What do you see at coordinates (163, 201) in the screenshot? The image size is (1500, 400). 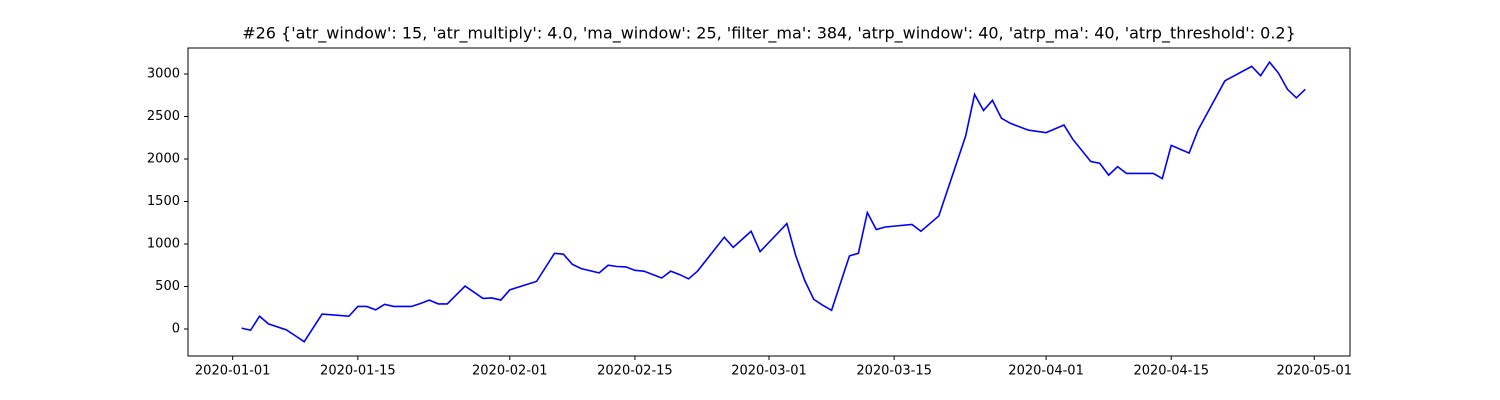 I see `y-tick-label: 1500` at bounding box center [163, 201].